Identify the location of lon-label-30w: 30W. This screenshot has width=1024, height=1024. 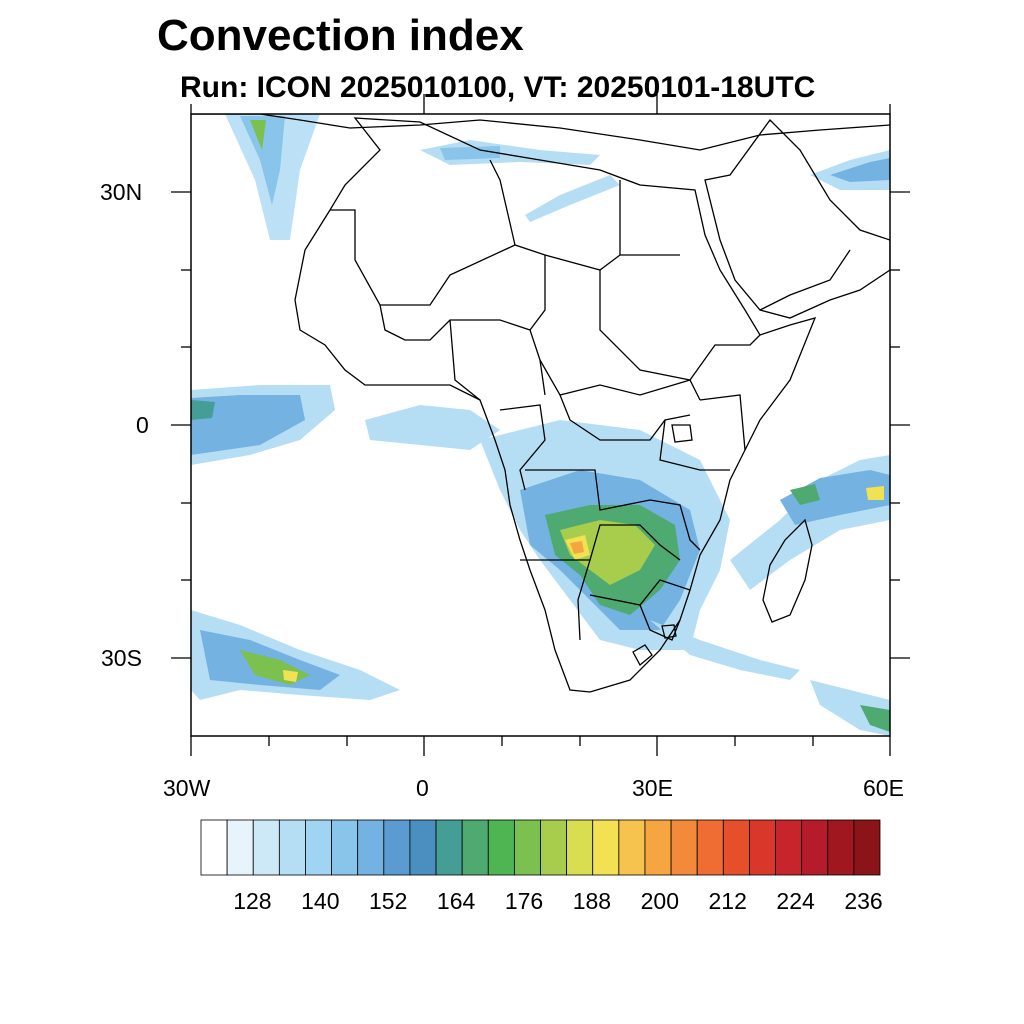
(187, 788).